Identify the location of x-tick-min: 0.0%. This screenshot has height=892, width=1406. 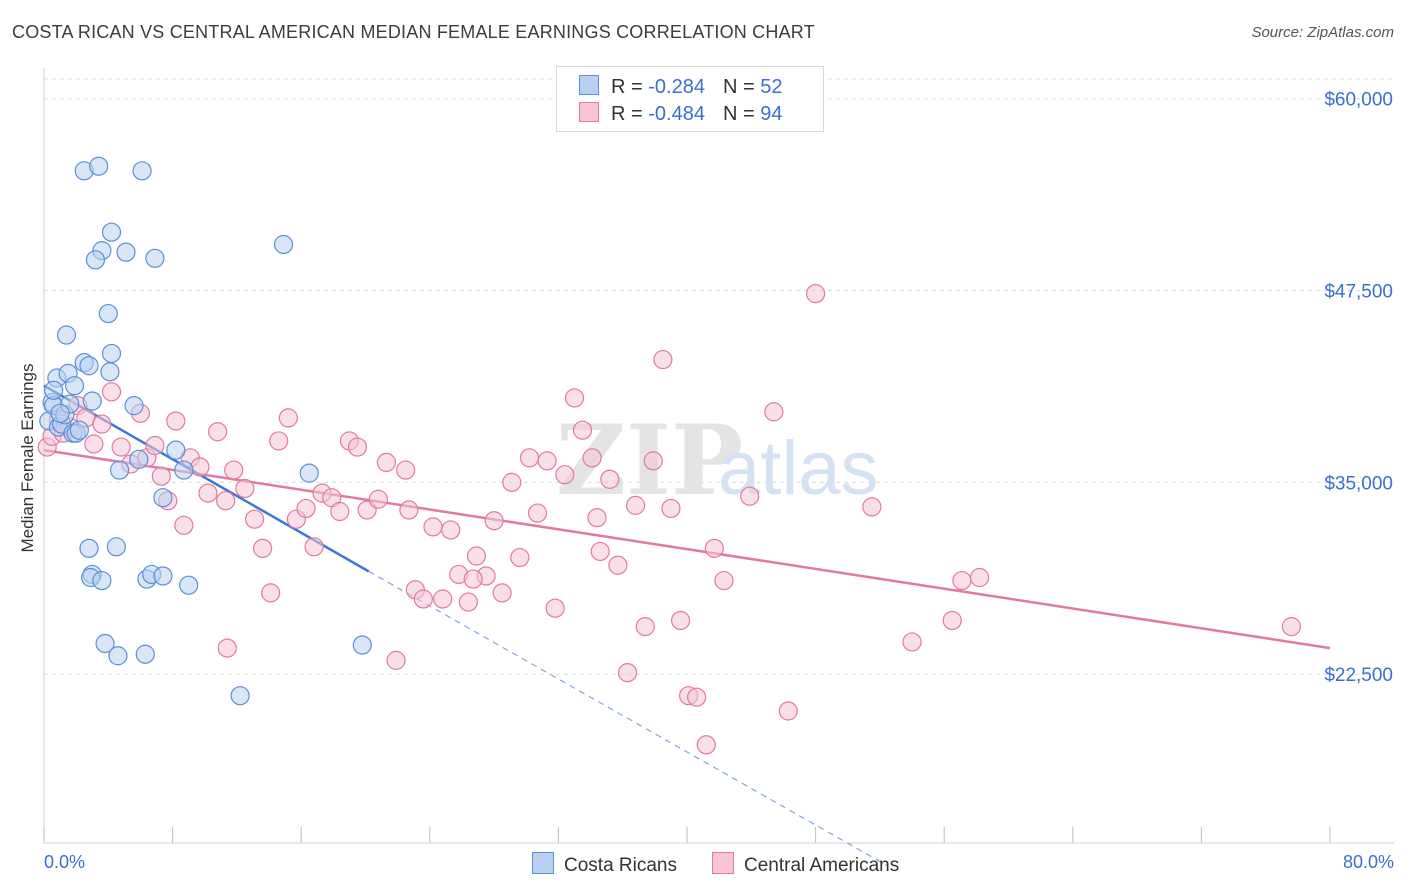
(65, 862).